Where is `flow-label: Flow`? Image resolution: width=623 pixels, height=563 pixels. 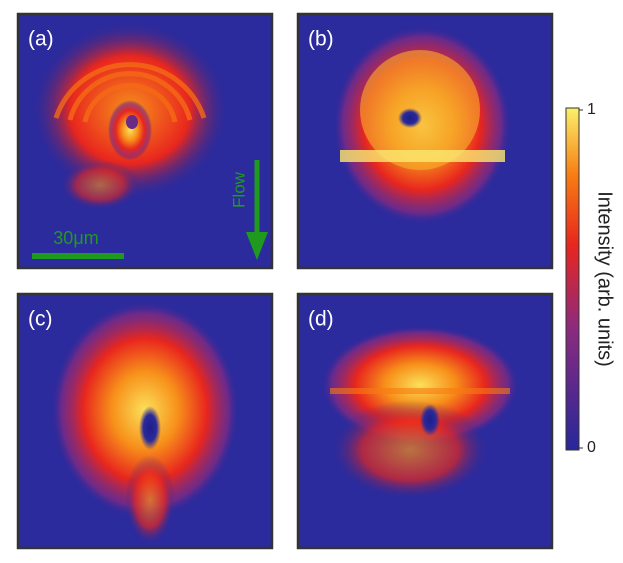
flow-label: Flow is located at coordinates (238, 189).